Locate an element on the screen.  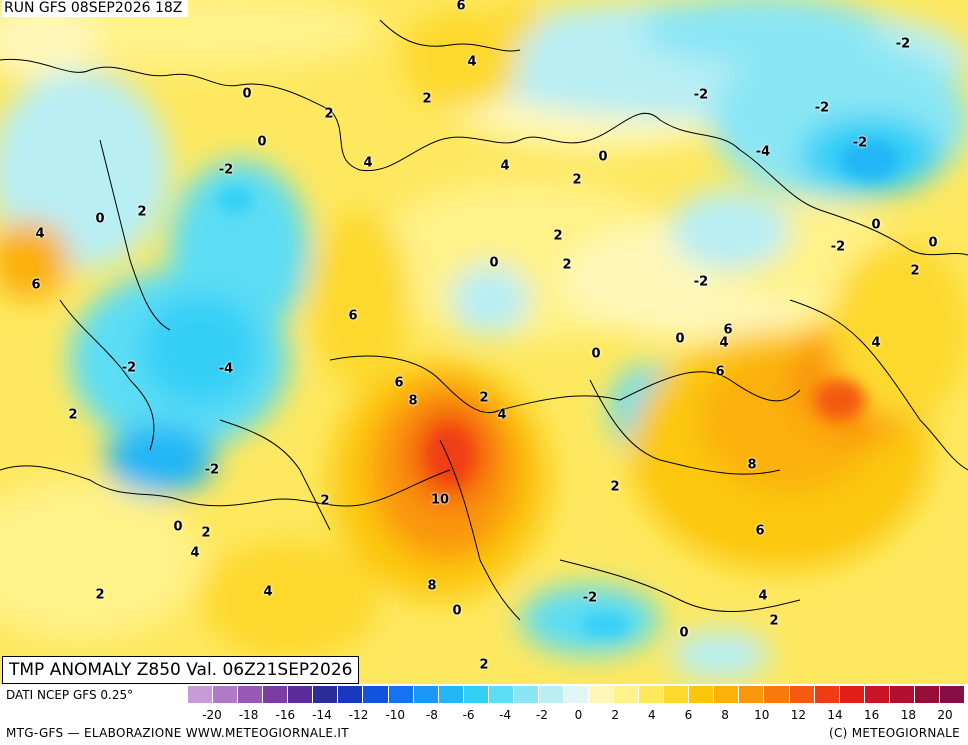
colorbar-tick-label: 14 is located at coordinates (835, 715).